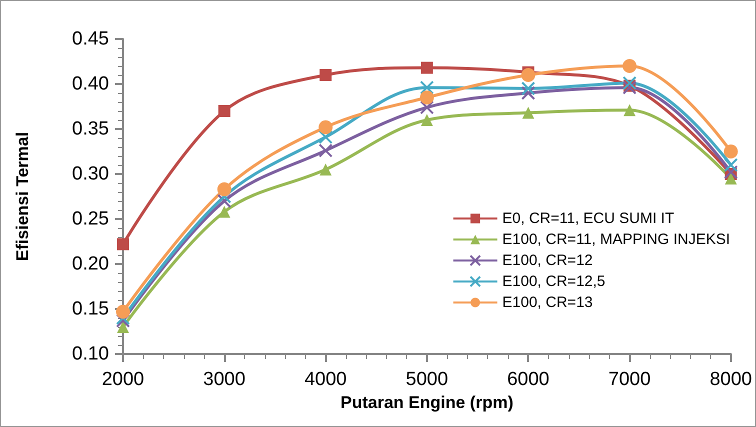  What do you see at coordinates (427, 379) in the screenshot?
I see `x-tick-label: 5000` at bounding box center [427, 379].